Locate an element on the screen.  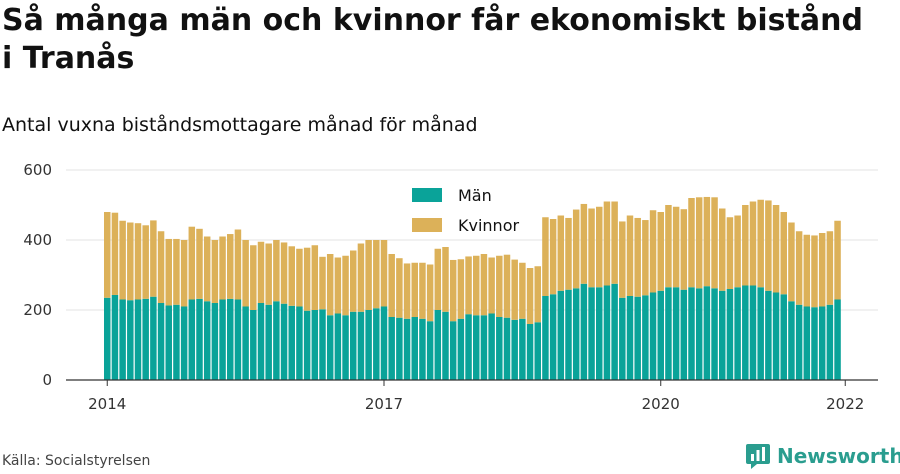
x-tick-label: 2017 is located at coordinates (384, 404).